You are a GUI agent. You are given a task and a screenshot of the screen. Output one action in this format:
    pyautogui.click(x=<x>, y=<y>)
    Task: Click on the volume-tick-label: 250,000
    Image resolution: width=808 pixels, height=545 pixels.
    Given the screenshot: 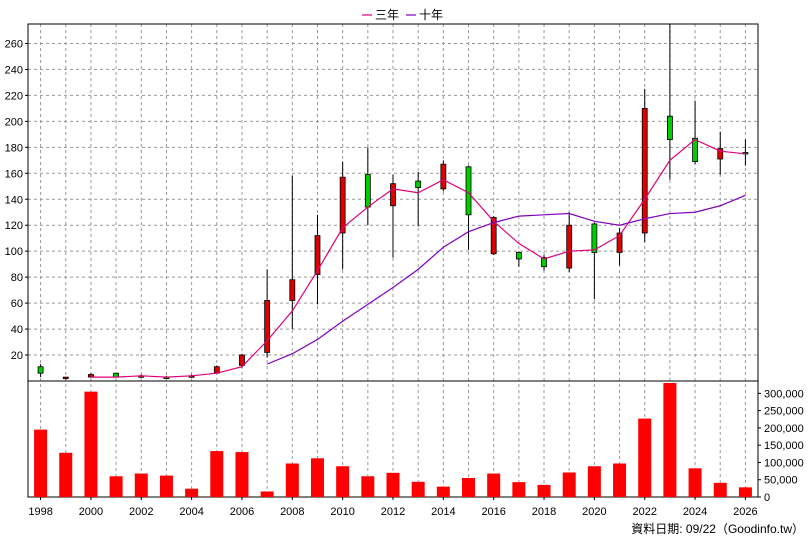 What is the action you would take?
    pyautogui.click(x=784, y=412)
    